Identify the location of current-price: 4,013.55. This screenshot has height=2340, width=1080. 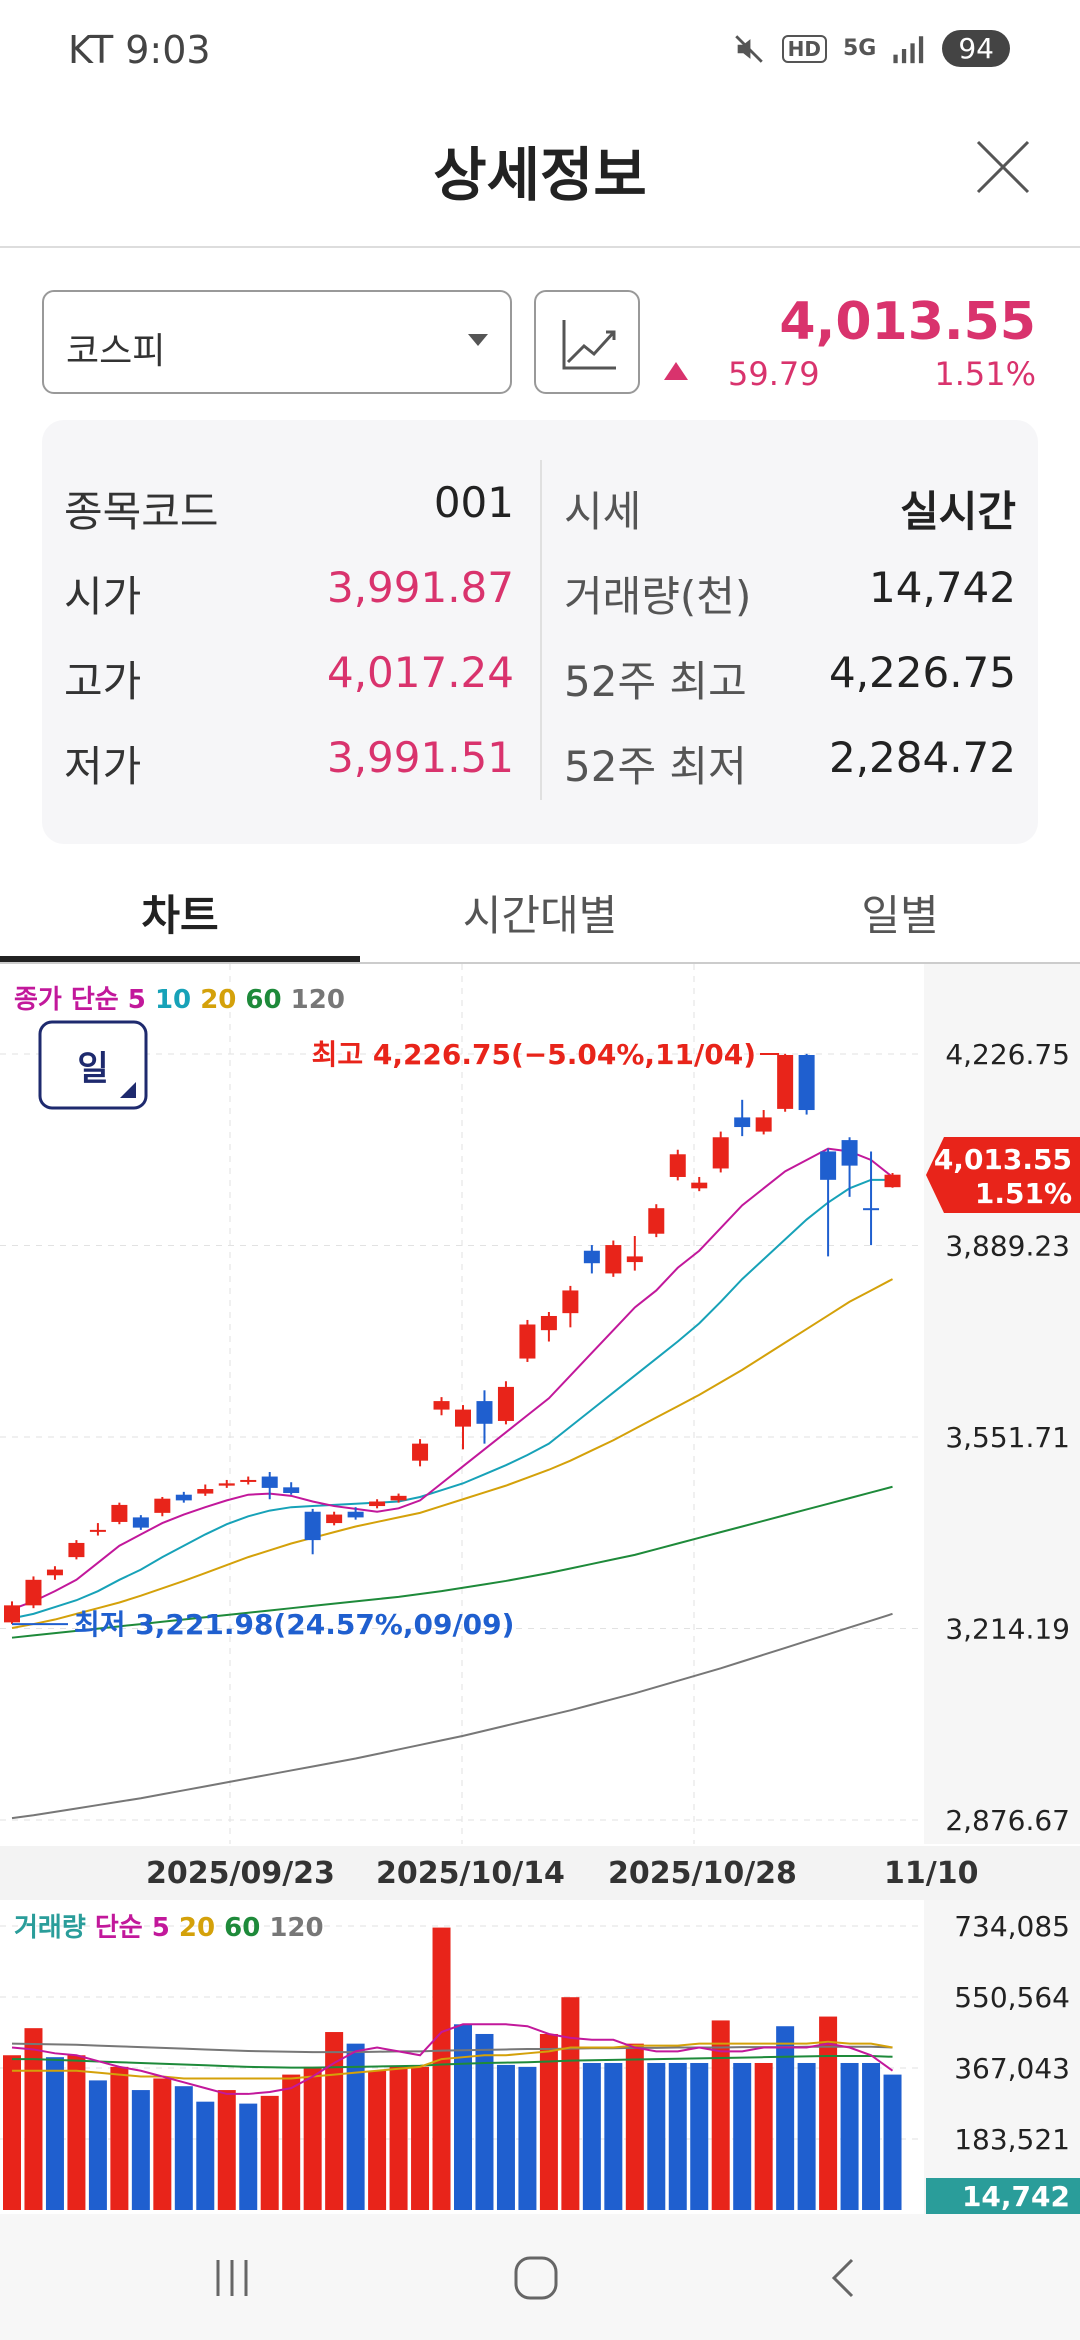
(907, 322).